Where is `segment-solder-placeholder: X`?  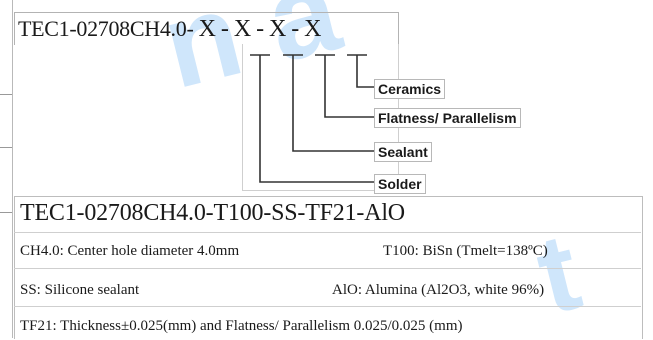 segment-solder-placeholder: X is located at coordinates (313, 29).